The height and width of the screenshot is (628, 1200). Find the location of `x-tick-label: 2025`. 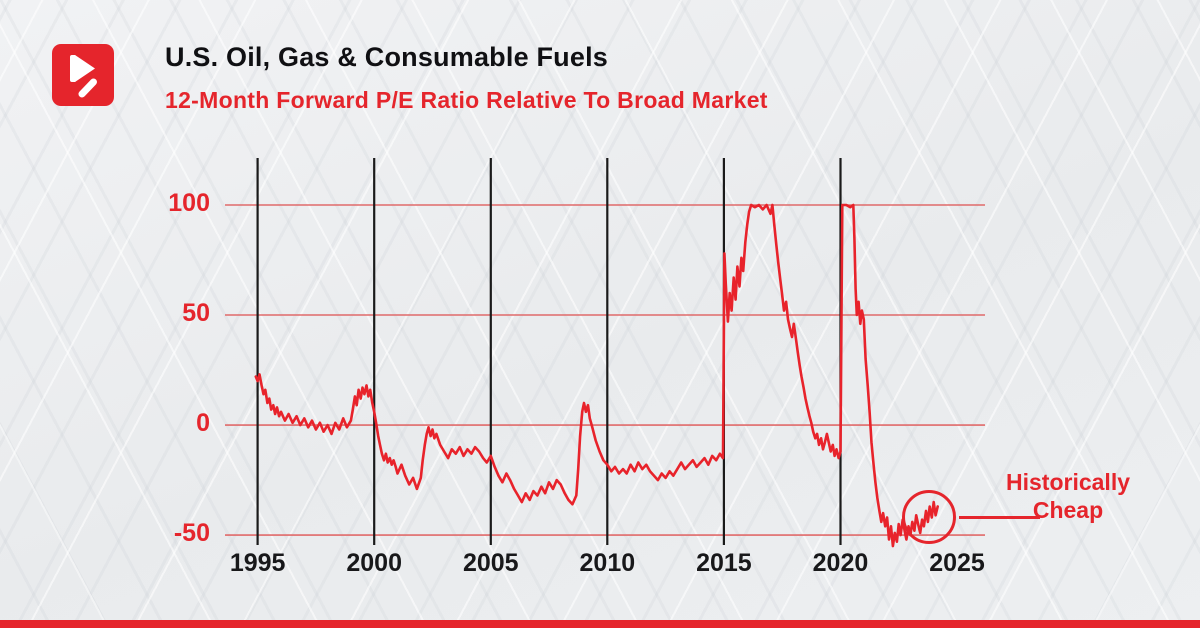

x-tick-label: 2025 is located at coordinates (957, 563).